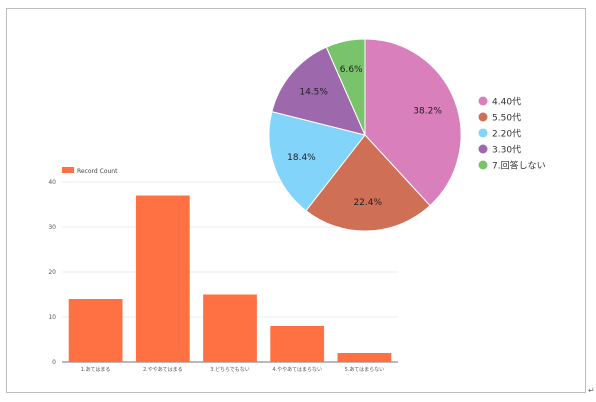 The width and height of the screenshot is (596, 402). I want to click on bar-y-tick-label: 40, so click(52, 182).